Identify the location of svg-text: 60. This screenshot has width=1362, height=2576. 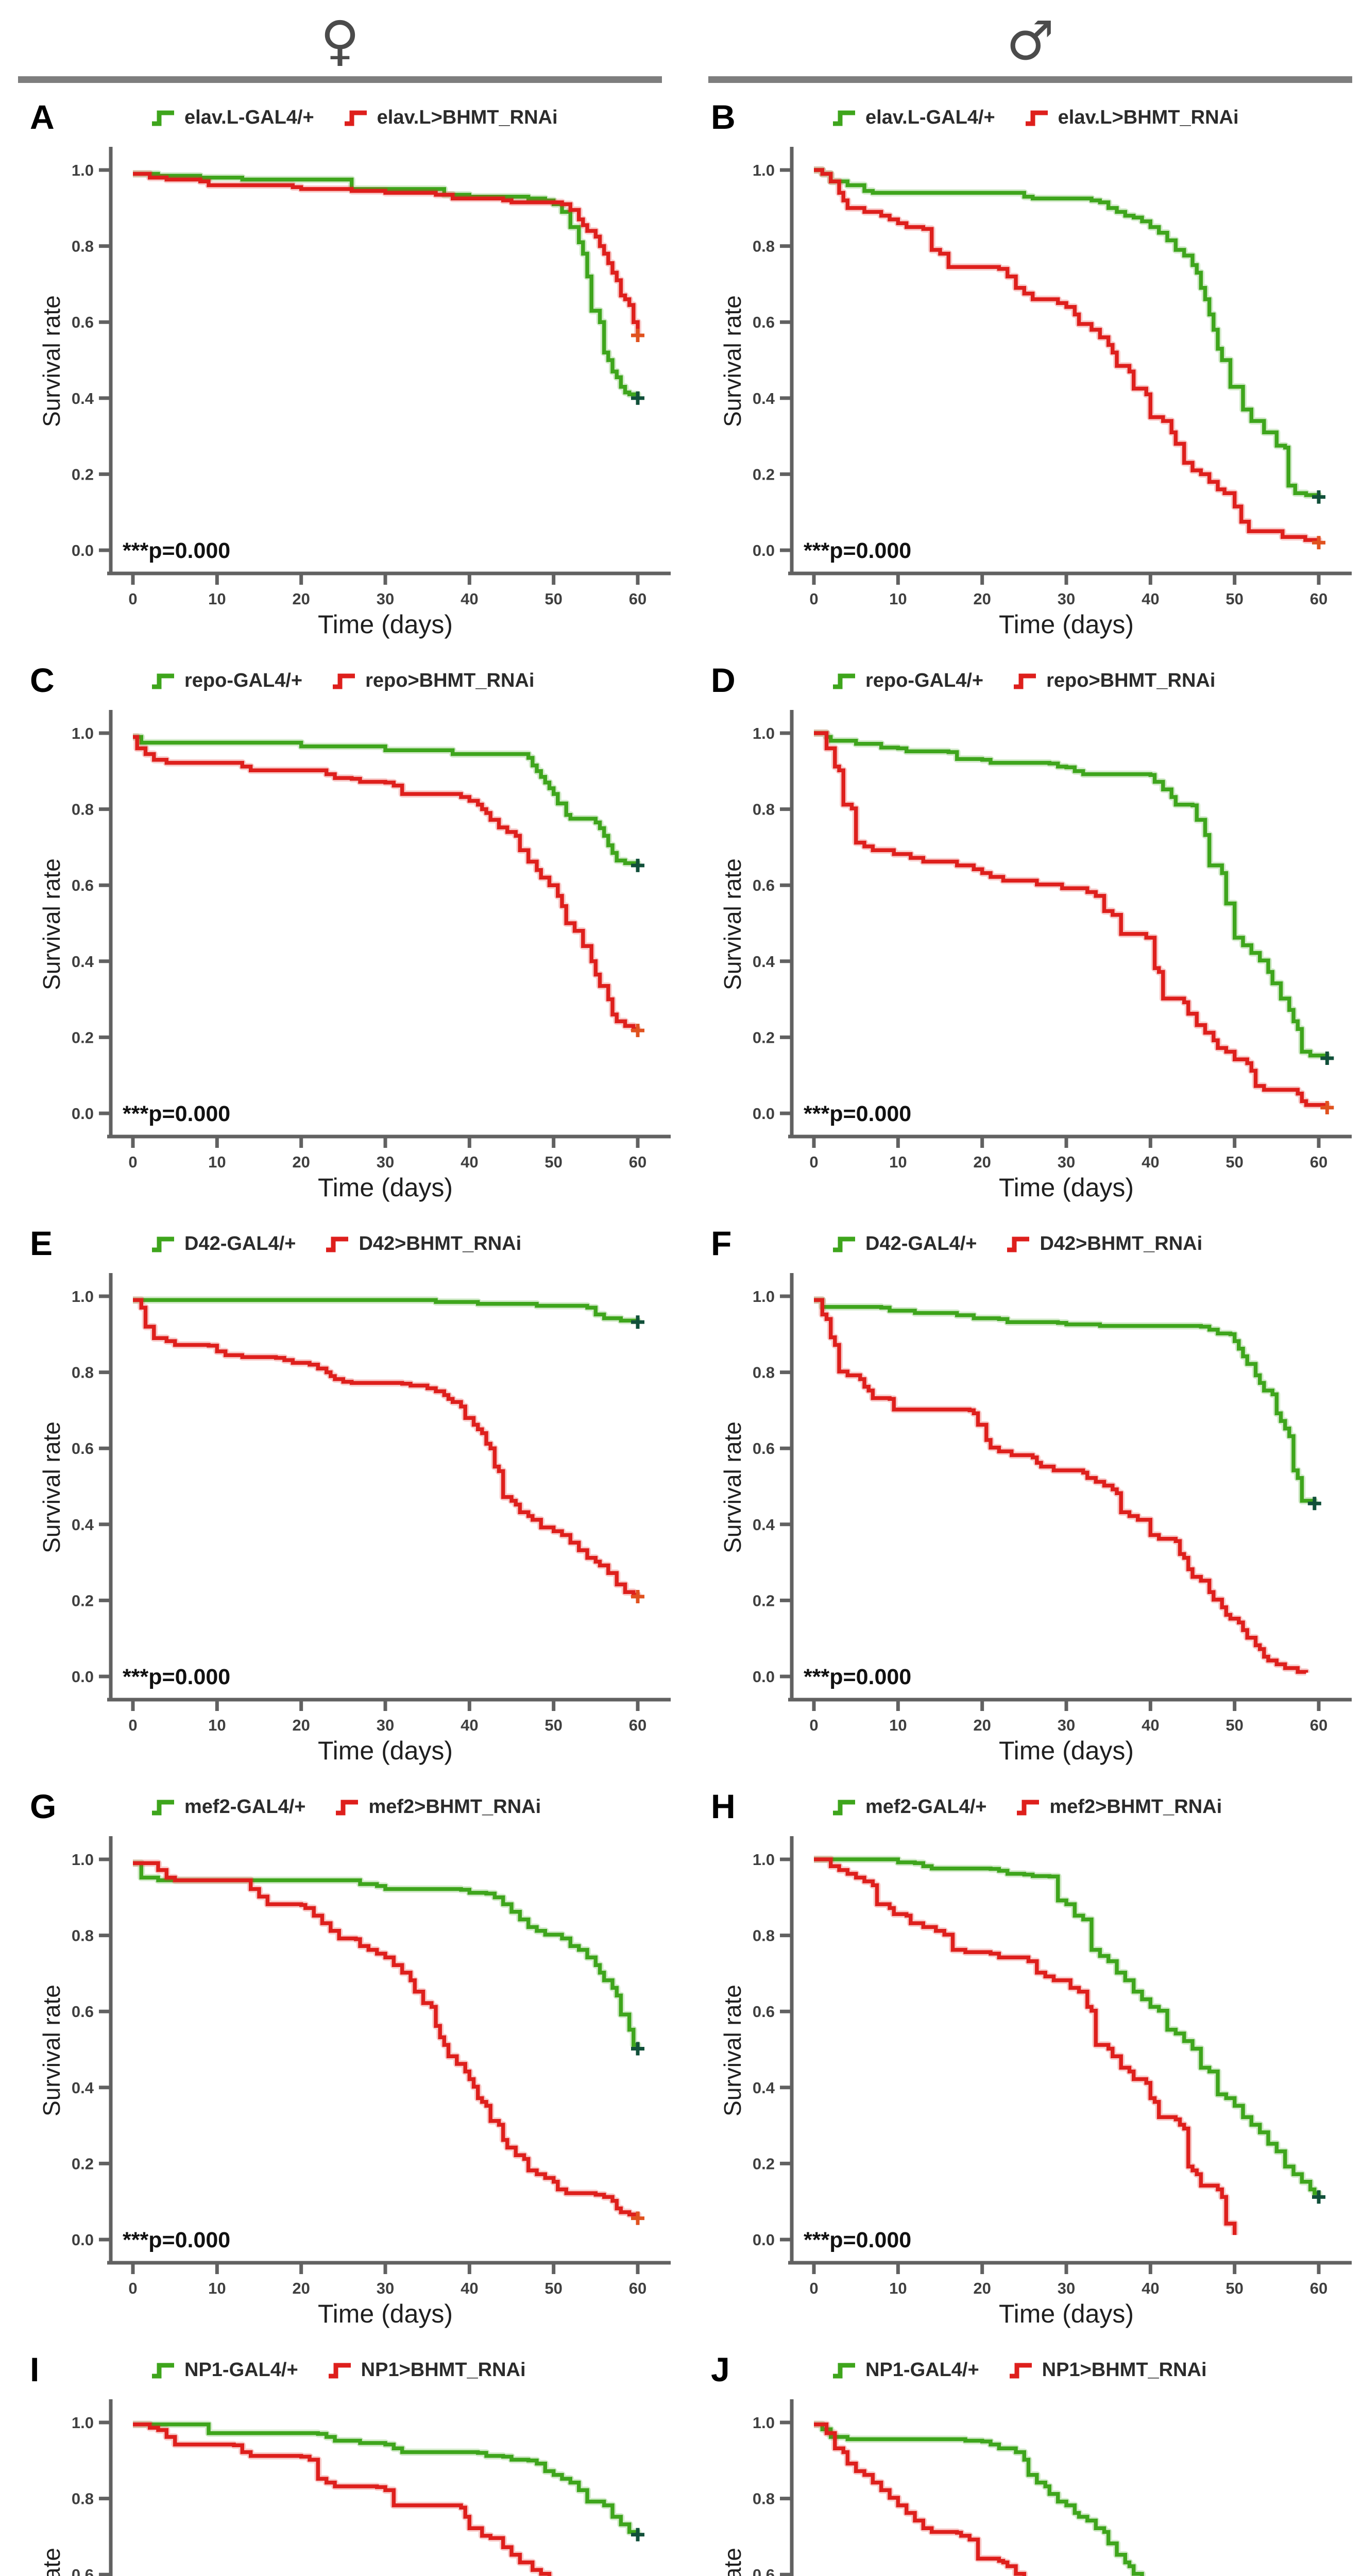
(637, 599).